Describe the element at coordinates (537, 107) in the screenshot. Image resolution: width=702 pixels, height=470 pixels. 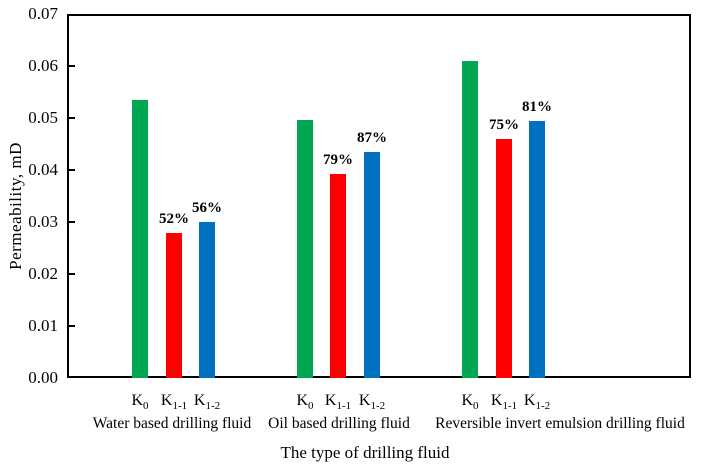
I see `recovery-percent-label: 81%` at that location.